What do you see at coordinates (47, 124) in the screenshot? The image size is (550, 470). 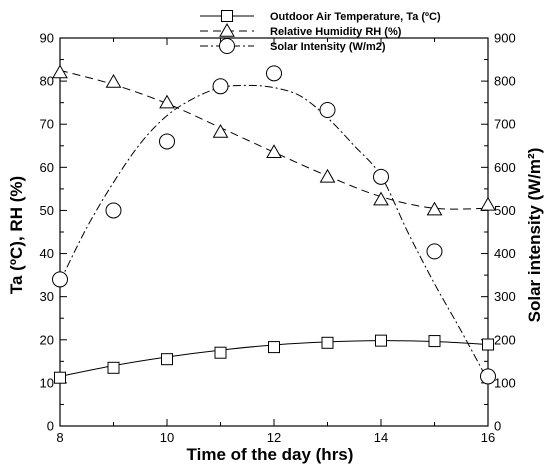 I see `y-left-tick-label: 70` at bounding box center [47, 124].